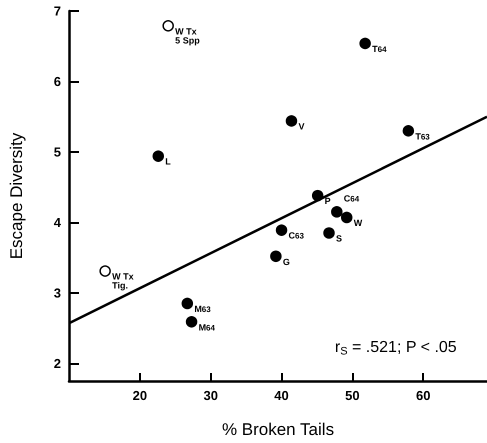 This screenshot has width=487, height=443. Describe the element at coordinates (57, 81) in the screenshot. I see `y-tick-label: 6` at that location.